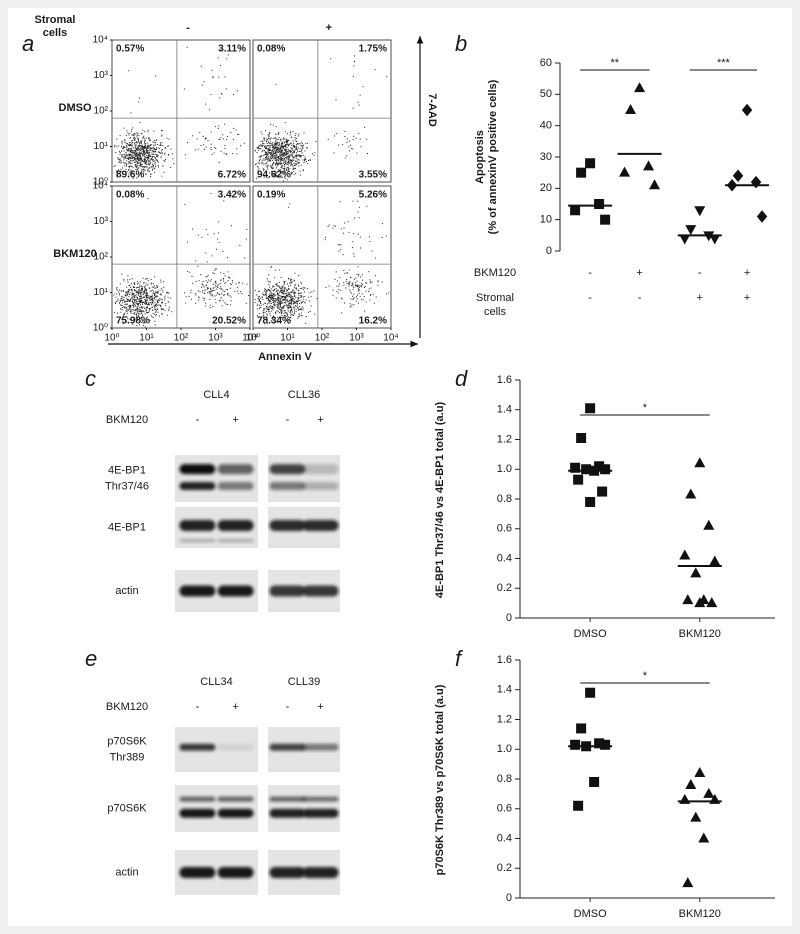  I want to click on lane-label: -, so click(288, 707).